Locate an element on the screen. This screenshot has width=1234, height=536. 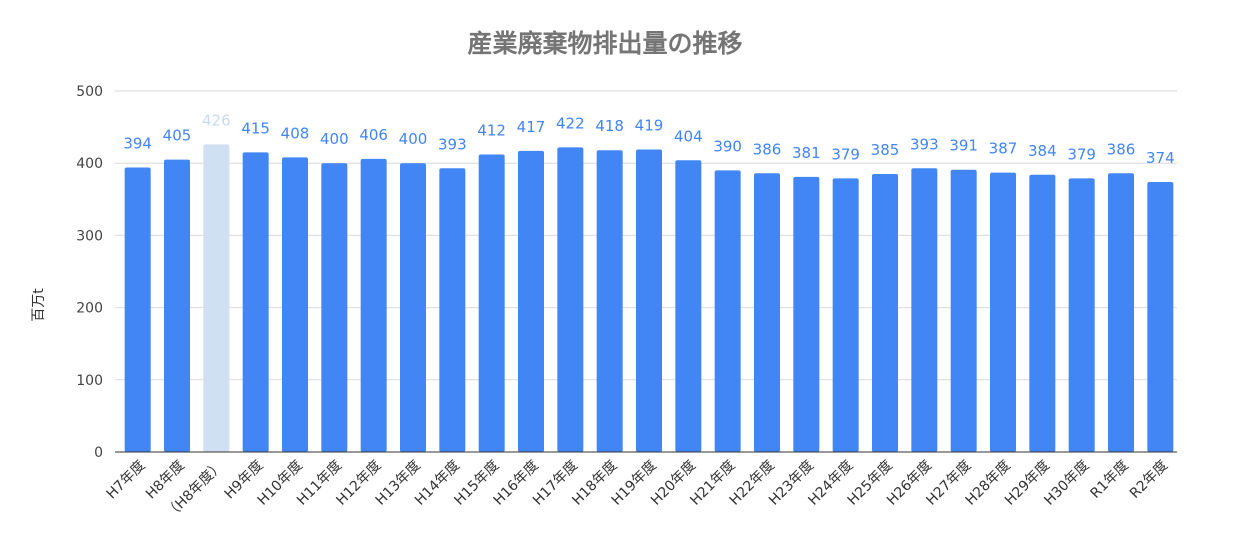
data-label: 408 is located at coordinates (295, 133).